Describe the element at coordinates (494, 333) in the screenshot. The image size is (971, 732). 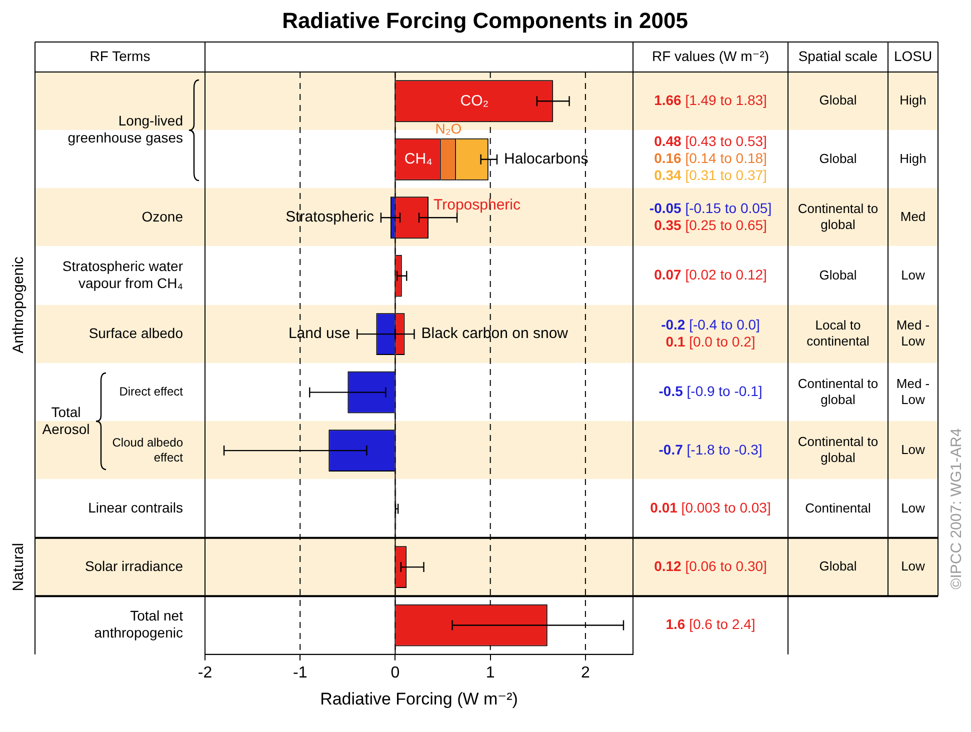
I see `series-label: Black carbon on snow` at that location.